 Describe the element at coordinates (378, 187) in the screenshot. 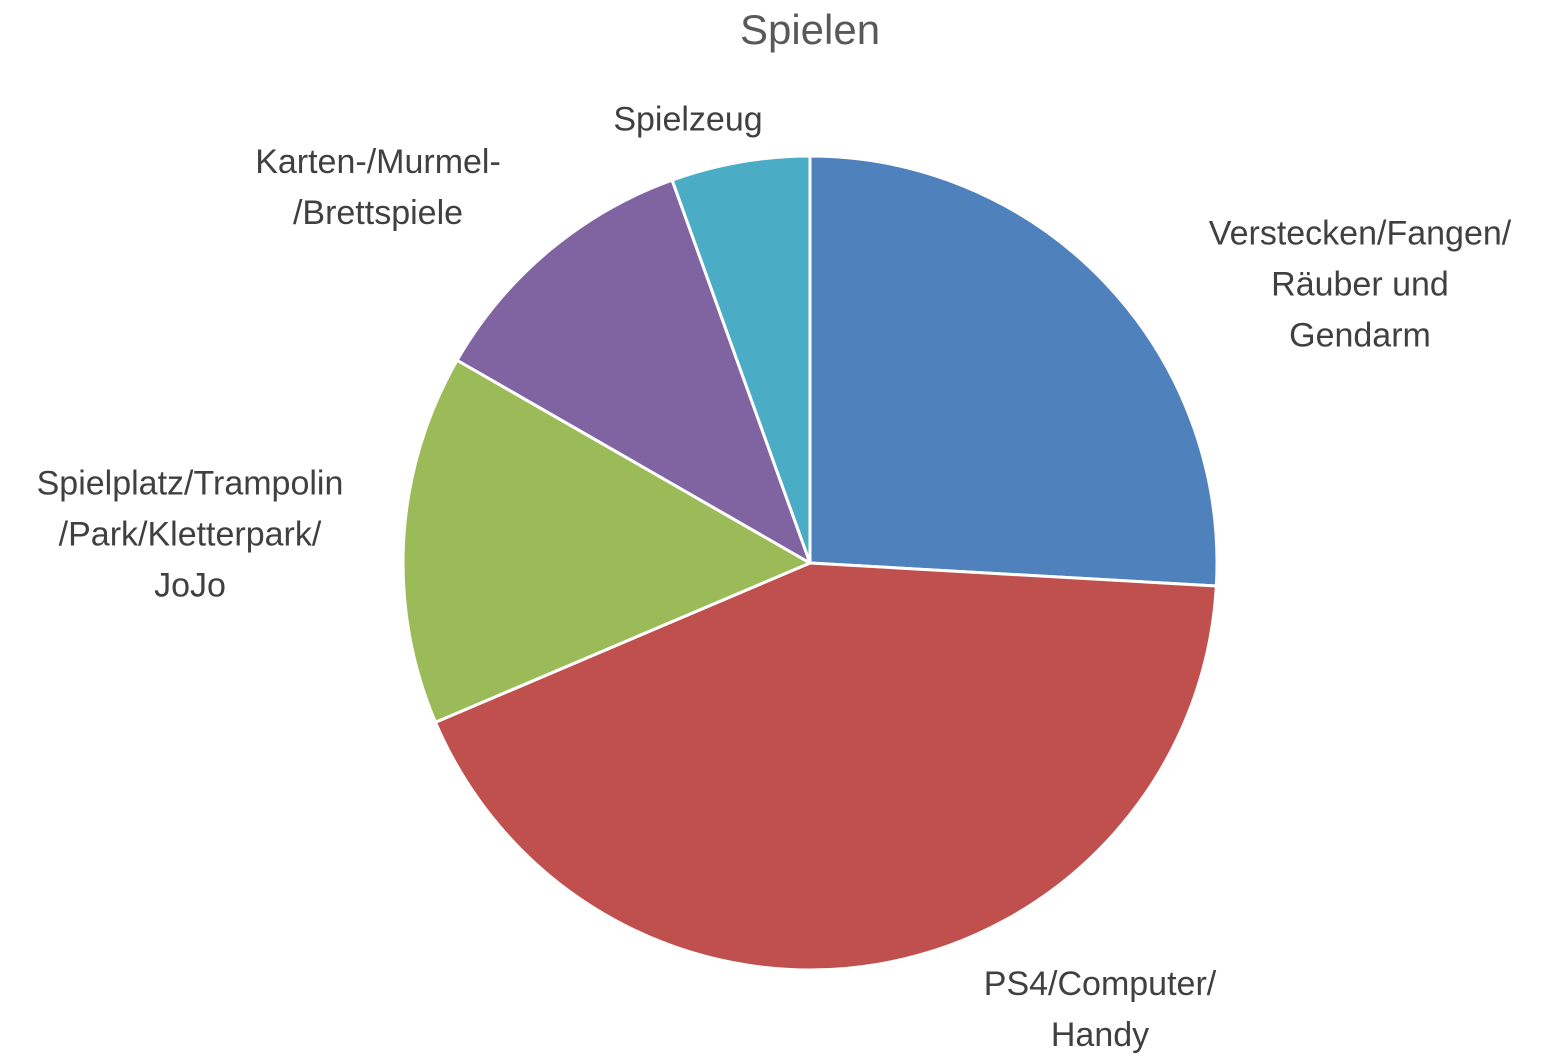

I see `slice-label: Karten-/Murmel- /Brettspiele` at that location.